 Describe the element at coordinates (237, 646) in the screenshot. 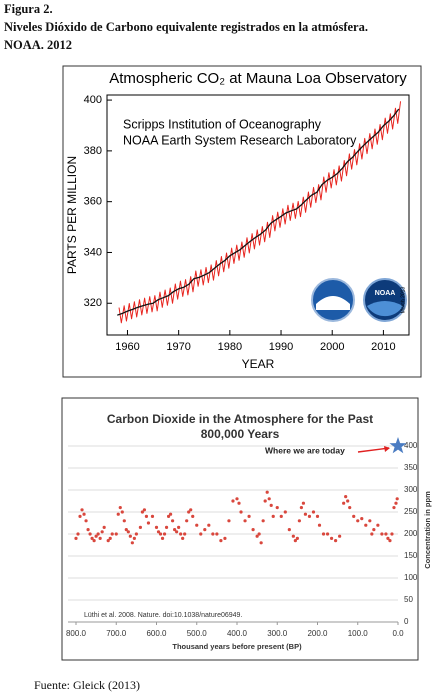

I see `x-axis-label: Thousand years before present (BP)` at that location.